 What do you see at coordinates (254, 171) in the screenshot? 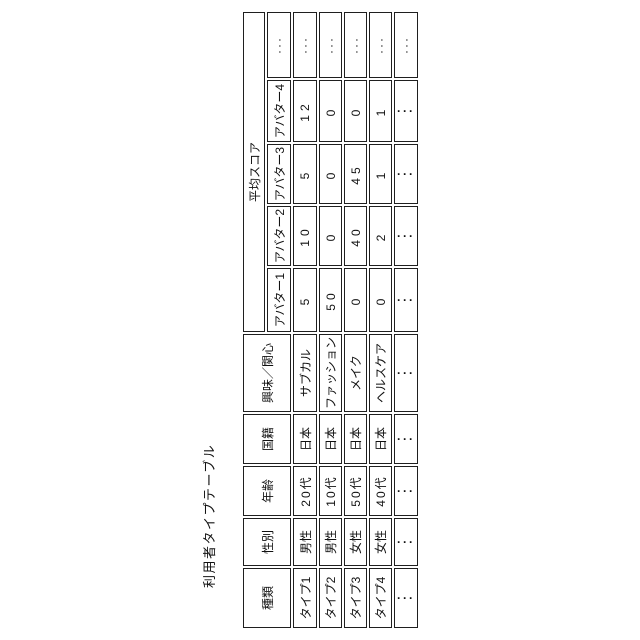
I see `header-cell-average-score: 平均スコア` at bounding box center [254, 171].